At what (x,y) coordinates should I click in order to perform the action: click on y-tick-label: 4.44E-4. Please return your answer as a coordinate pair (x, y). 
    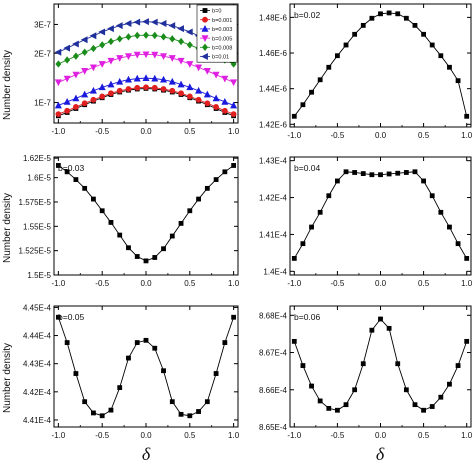
    Looking at the image, I should click on (37, 336).